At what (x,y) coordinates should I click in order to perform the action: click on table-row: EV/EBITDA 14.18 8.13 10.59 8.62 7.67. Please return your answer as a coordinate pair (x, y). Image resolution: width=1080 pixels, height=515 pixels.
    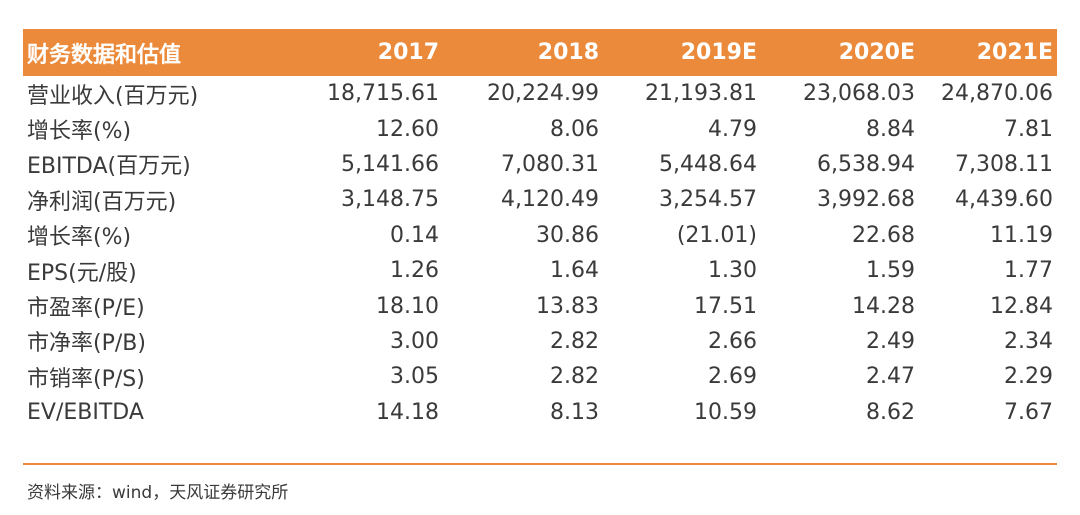
    Looking at the image, I should click on (540, 412).